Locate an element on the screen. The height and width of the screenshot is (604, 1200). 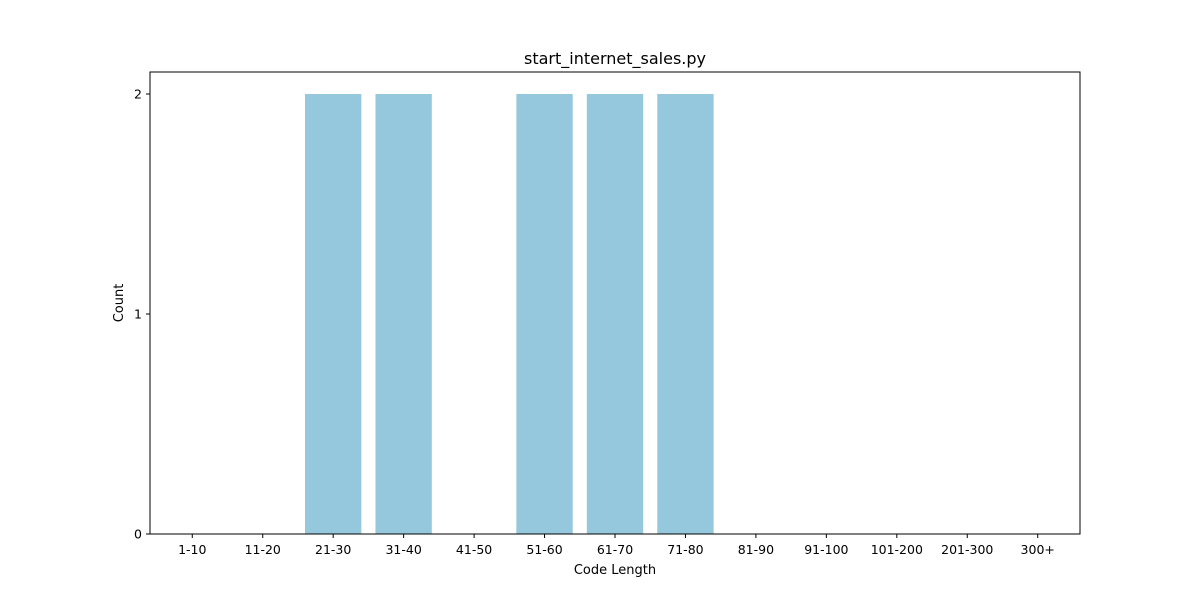
x-tick-label: 51-60 is located at coordinates (544, 549).